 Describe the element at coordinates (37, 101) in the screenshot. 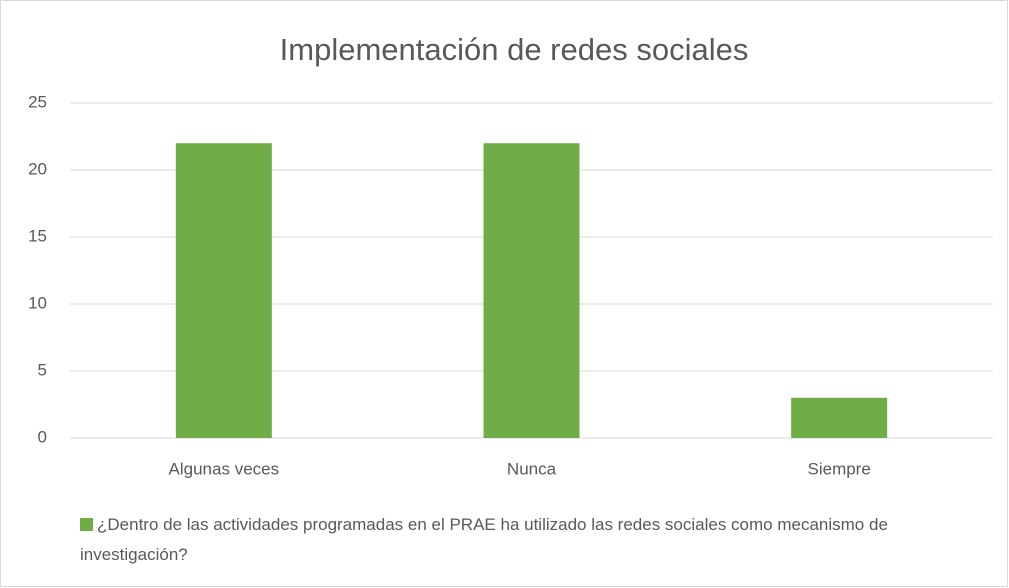

I see `y-tick-label: 25` at that location.